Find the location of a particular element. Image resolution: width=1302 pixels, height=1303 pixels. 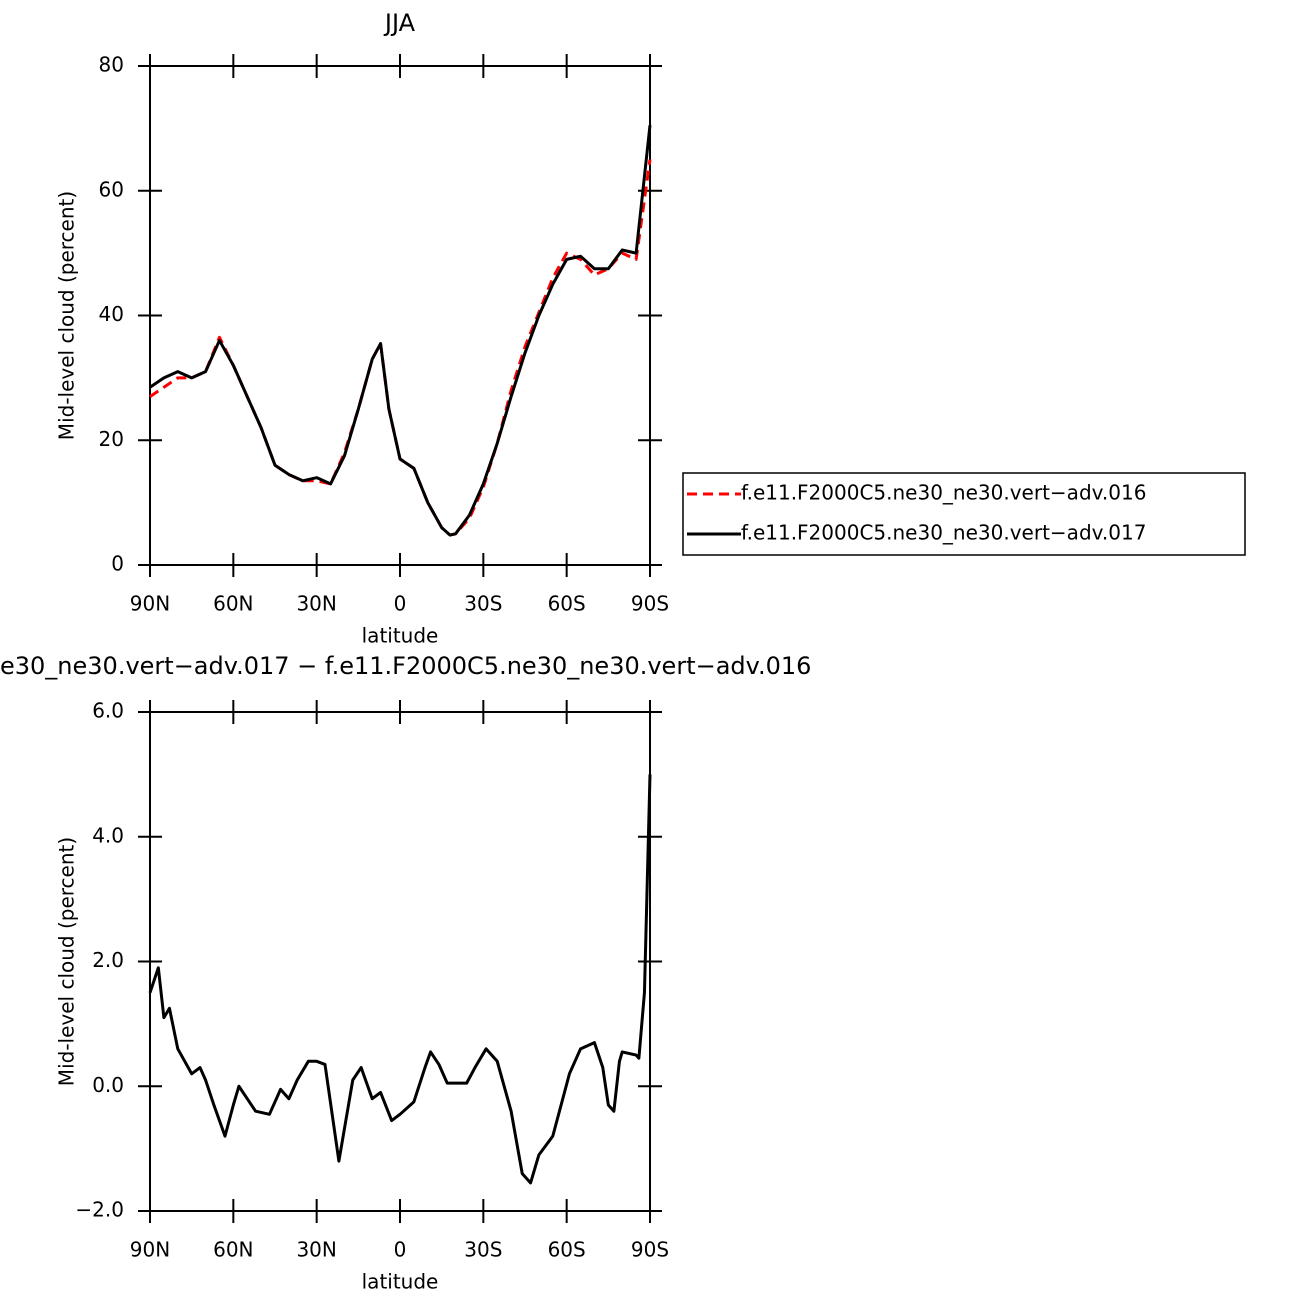

y-tick-label: 6.0 is located at coordinates (108, 711).